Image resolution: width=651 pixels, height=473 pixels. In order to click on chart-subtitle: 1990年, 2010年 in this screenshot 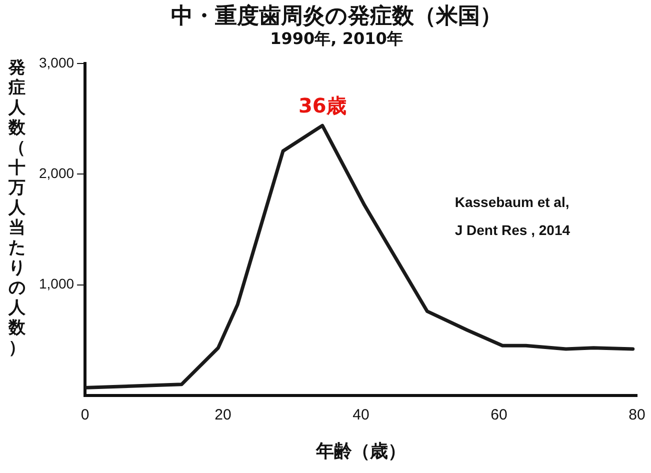, I will do `click(336, 38)`.